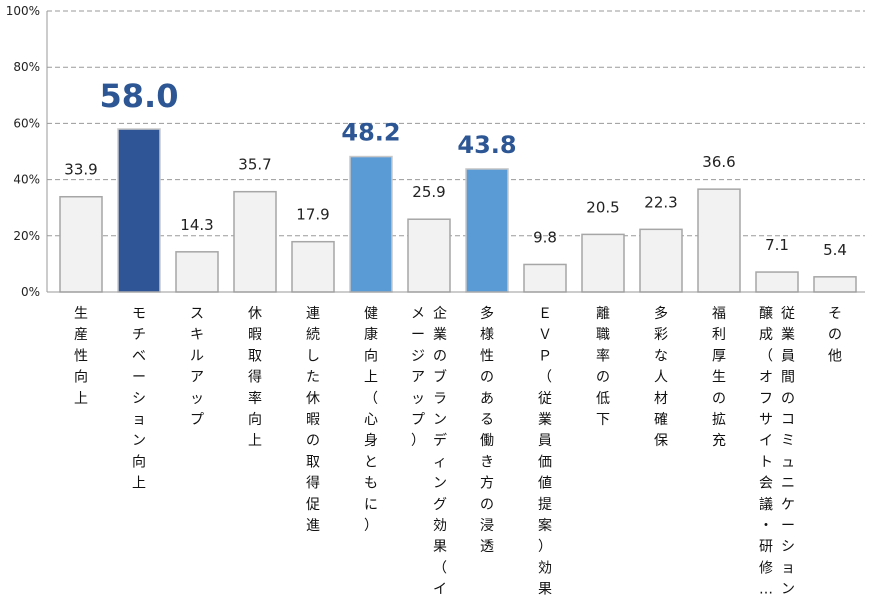 This screenshot has width=873, height=611. I want to click on x-tick-char: チ, so click(139, 335).